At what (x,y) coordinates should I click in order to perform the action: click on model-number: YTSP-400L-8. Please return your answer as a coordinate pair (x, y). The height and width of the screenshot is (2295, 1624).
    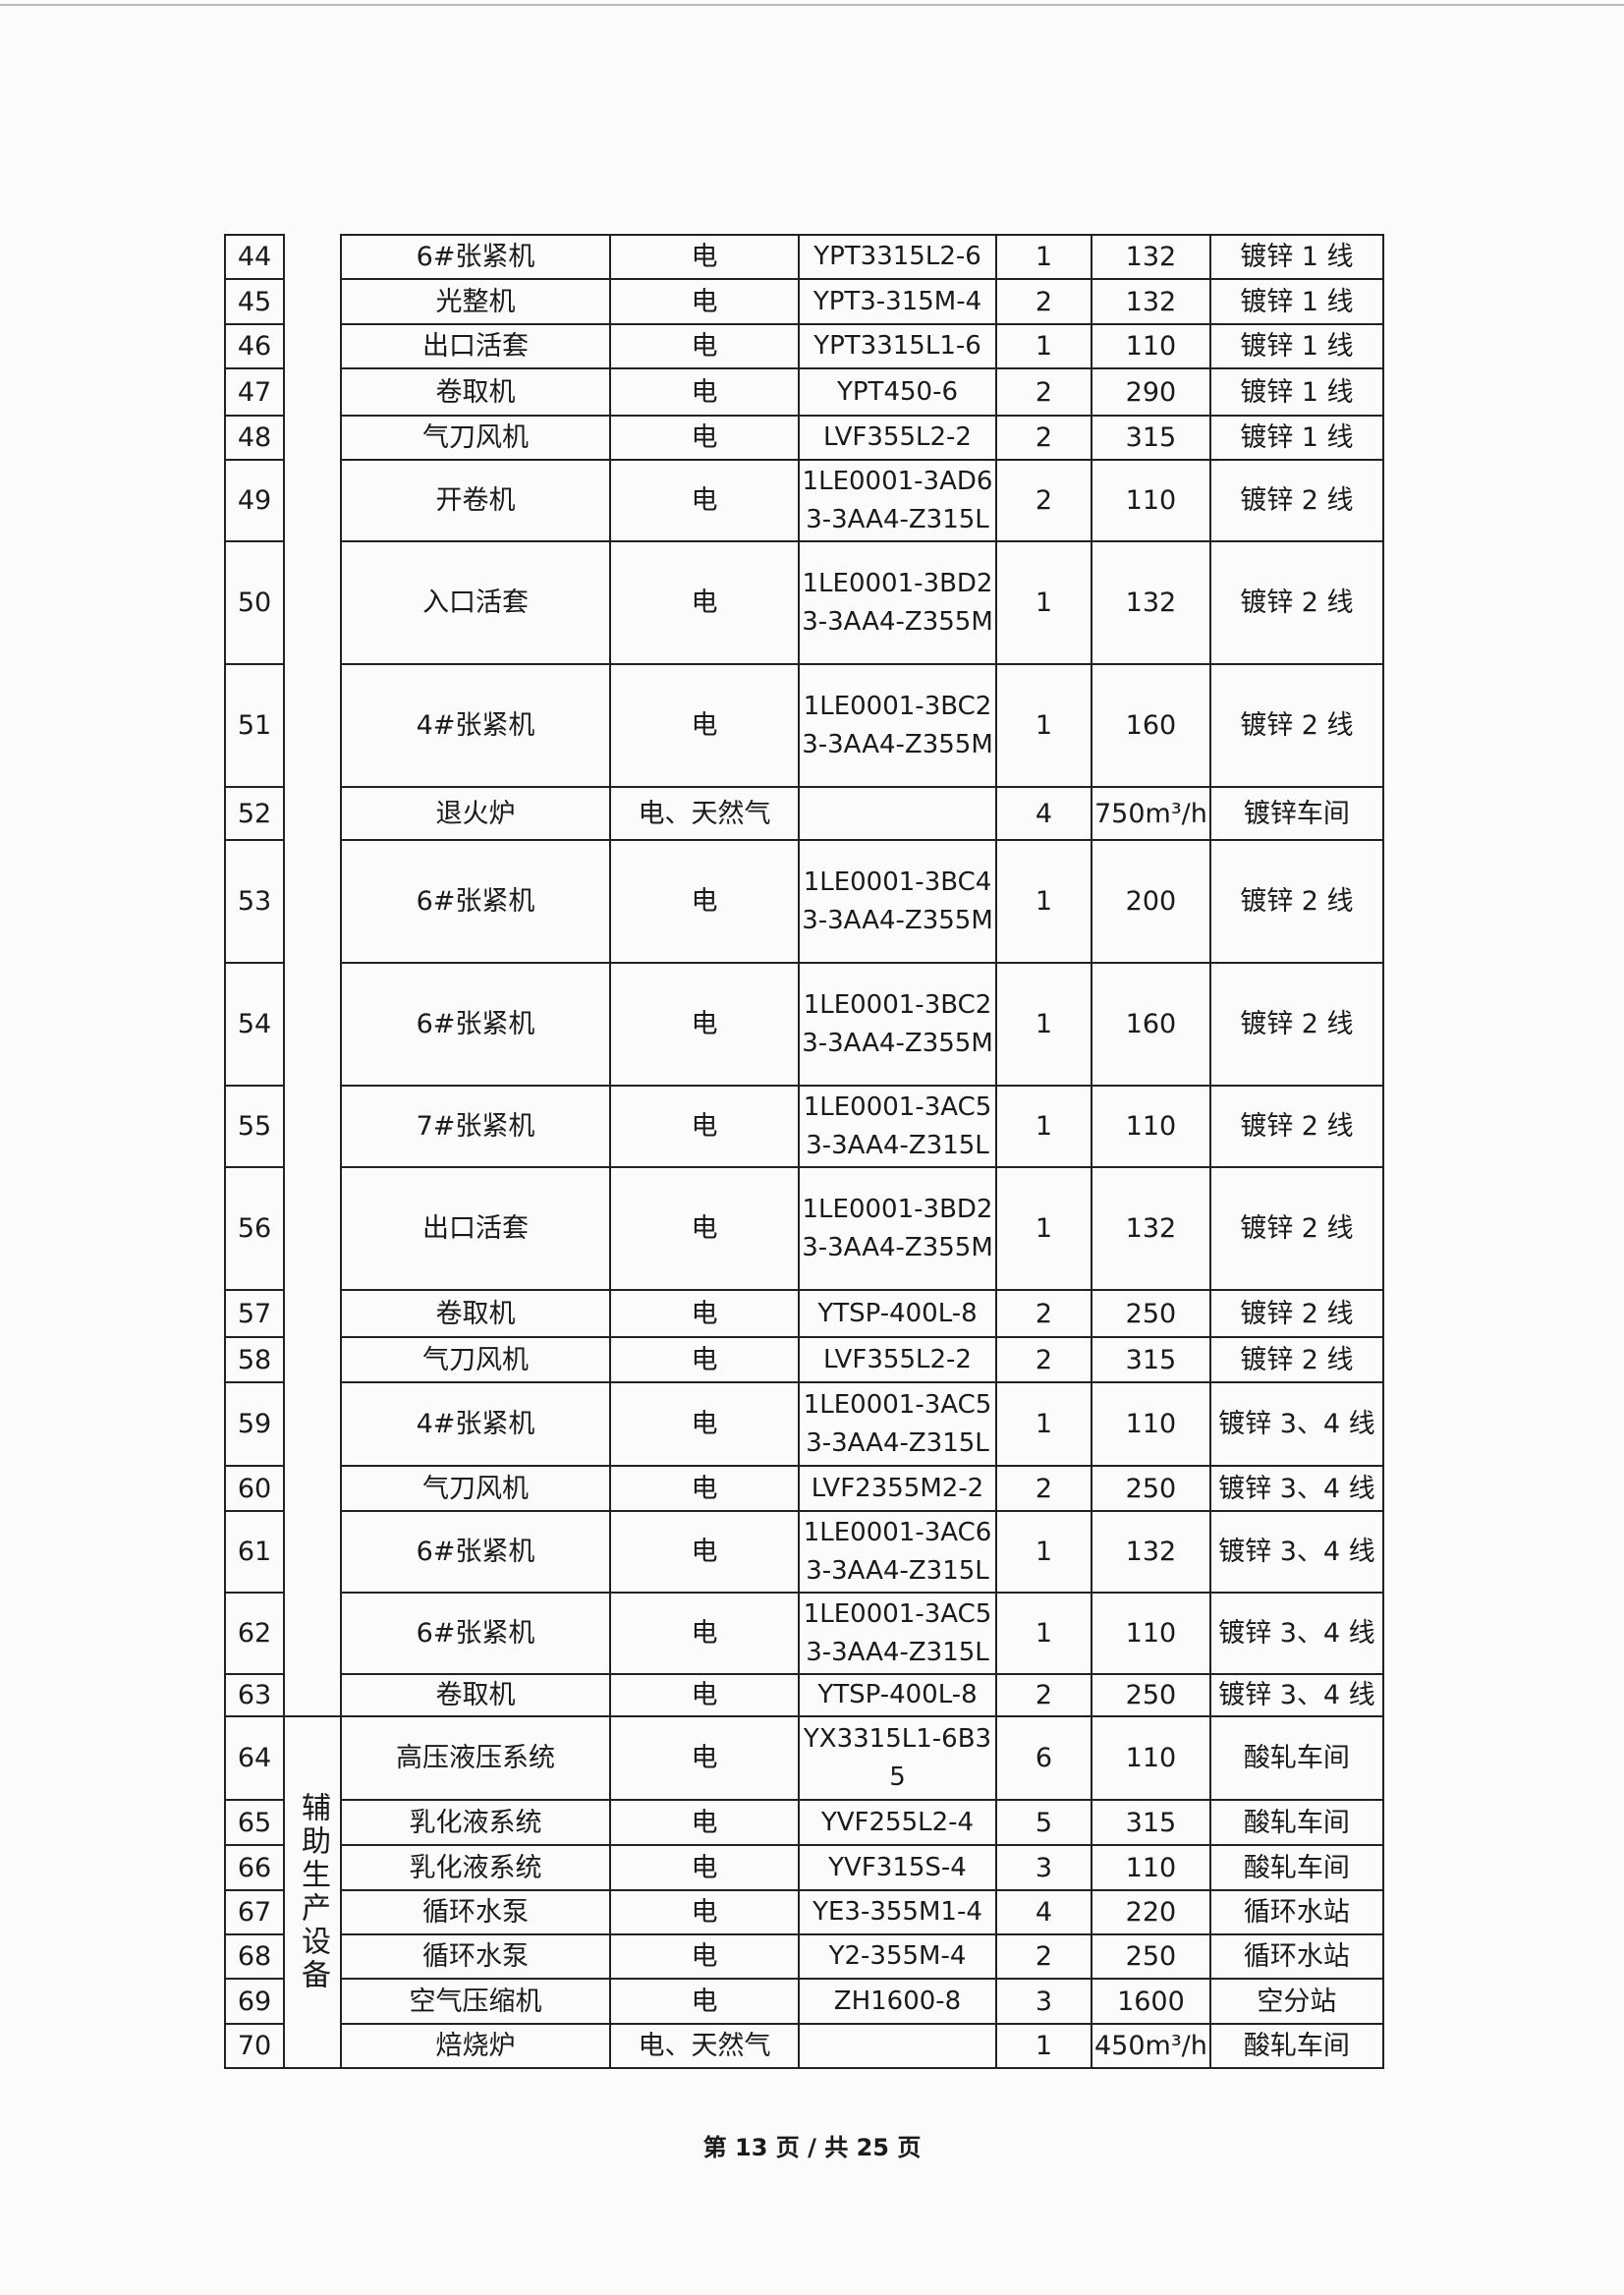
    Looking at the image, I should click on (897, 1313).